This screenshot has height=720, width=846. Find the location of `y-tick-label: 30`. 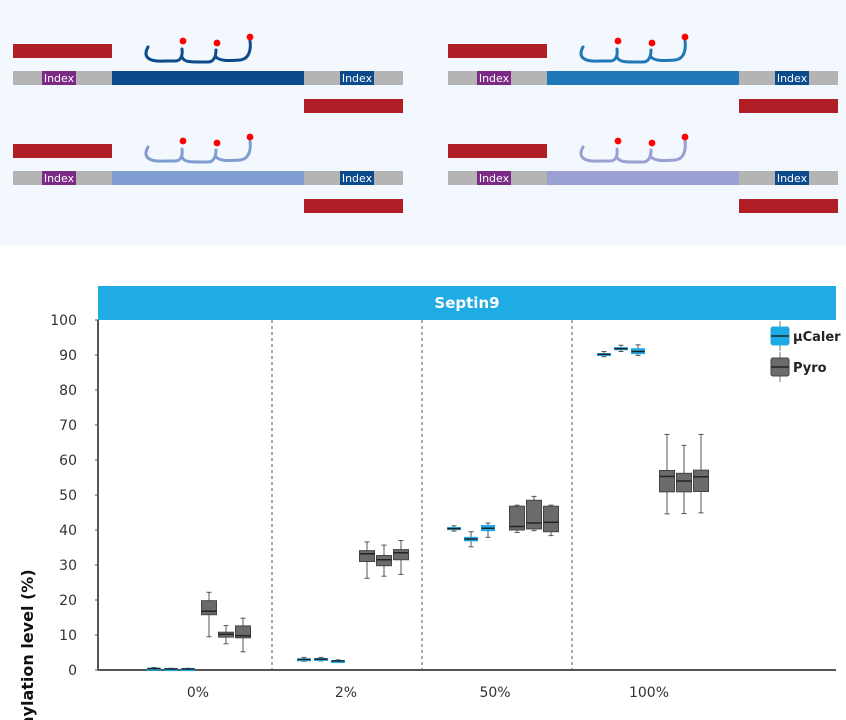

y-tick-label: 30 is located at coordinates (68, 566).